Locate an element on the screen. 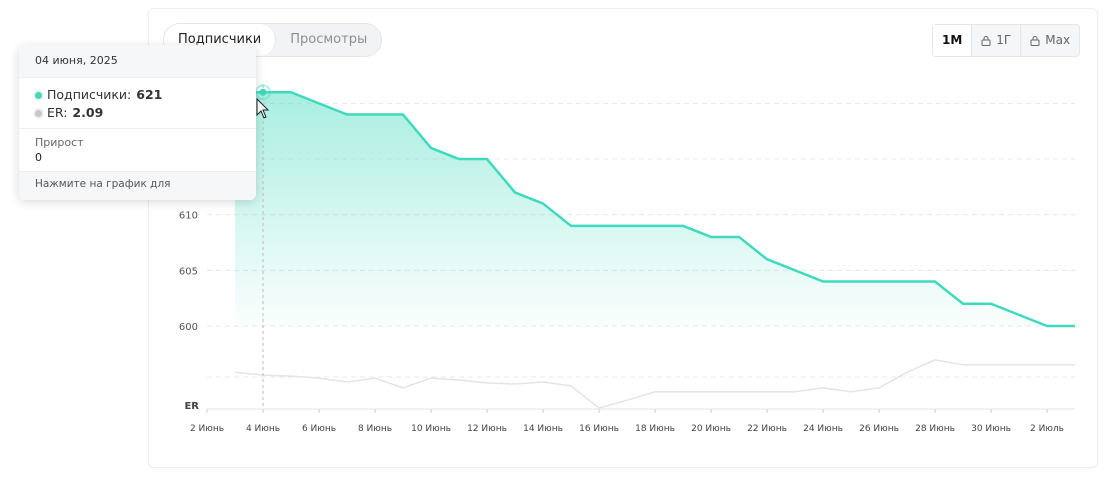 The height and width of the screenshot is (480, 1110). period-label: 1M is located at coordinates (952, 40).